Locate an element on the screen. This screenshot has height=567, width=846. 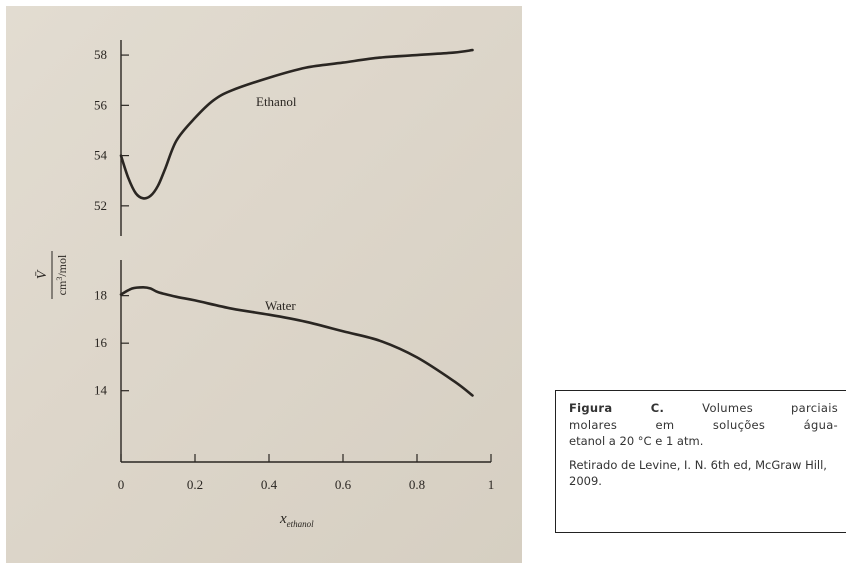
series-label-ethanol: Ethanol is located at coordinates (276, 101).